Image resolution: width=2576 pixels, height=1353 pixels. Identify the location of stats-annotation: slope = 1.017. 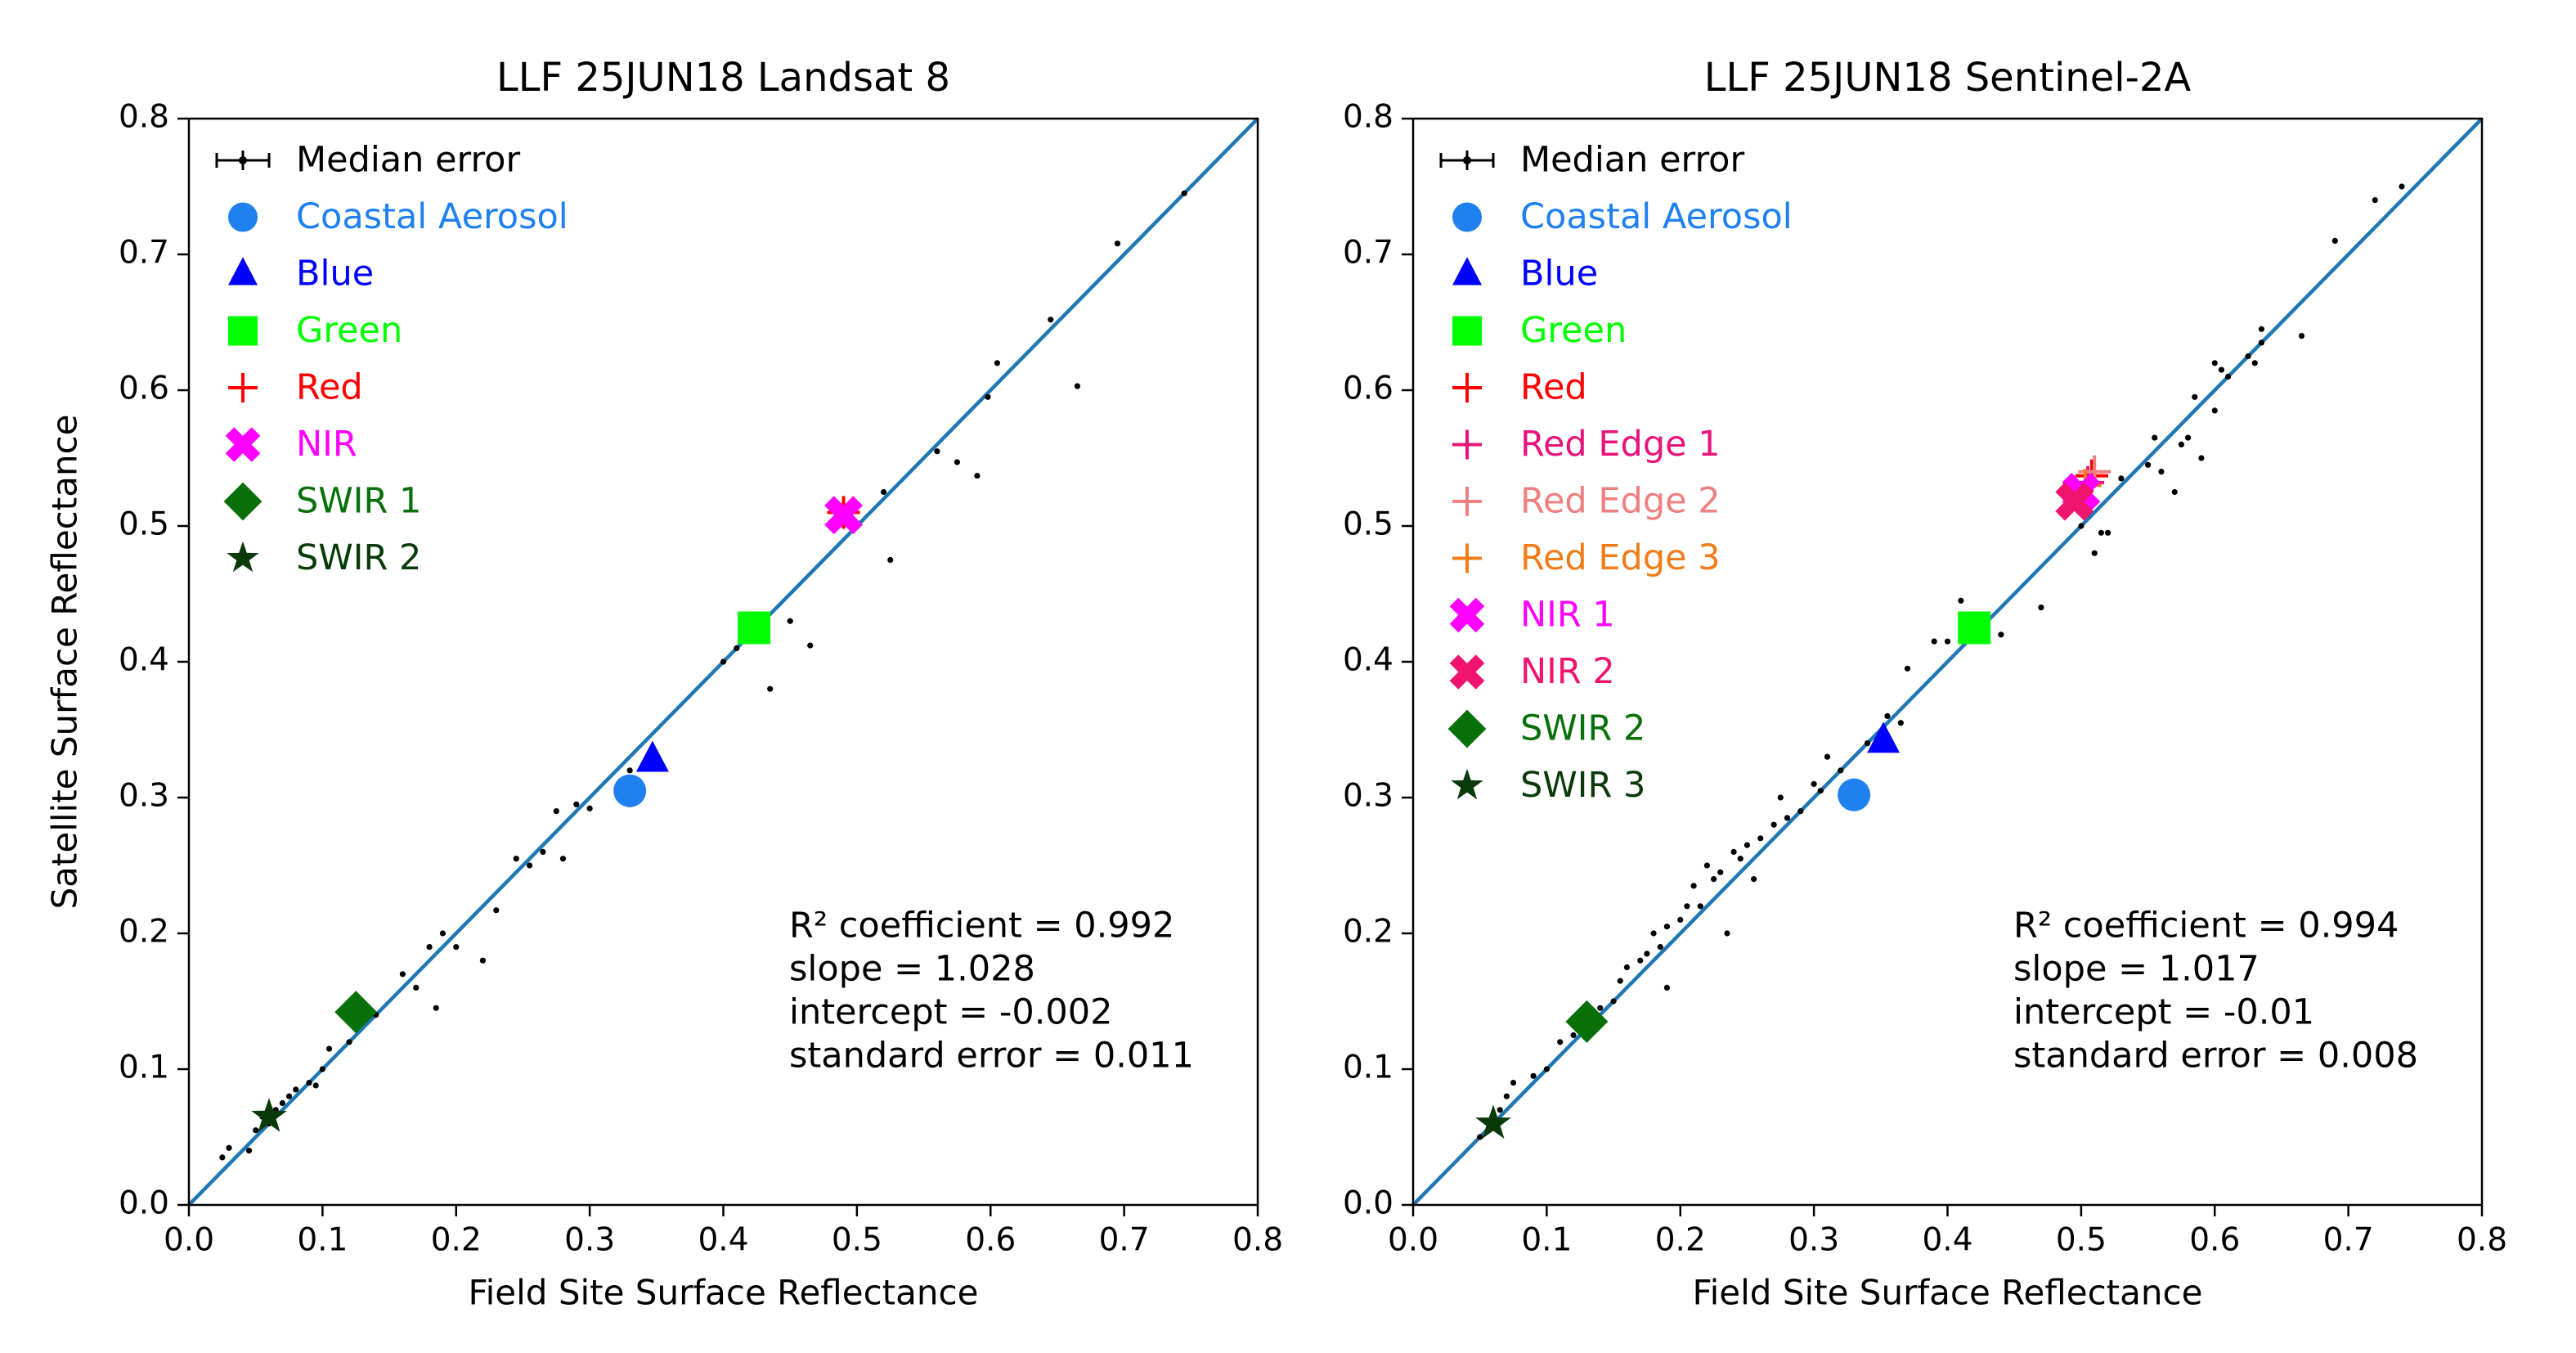
(2136, 970).